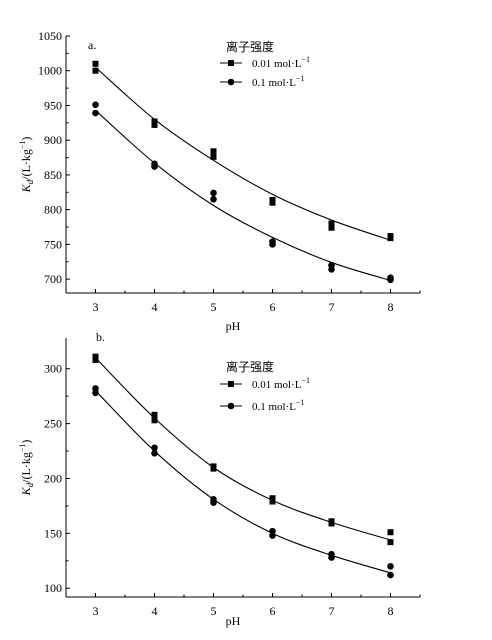 The width and height of the screenshot is (492, 640). I want to click on y-tick-label: 100, so click(53, 588).